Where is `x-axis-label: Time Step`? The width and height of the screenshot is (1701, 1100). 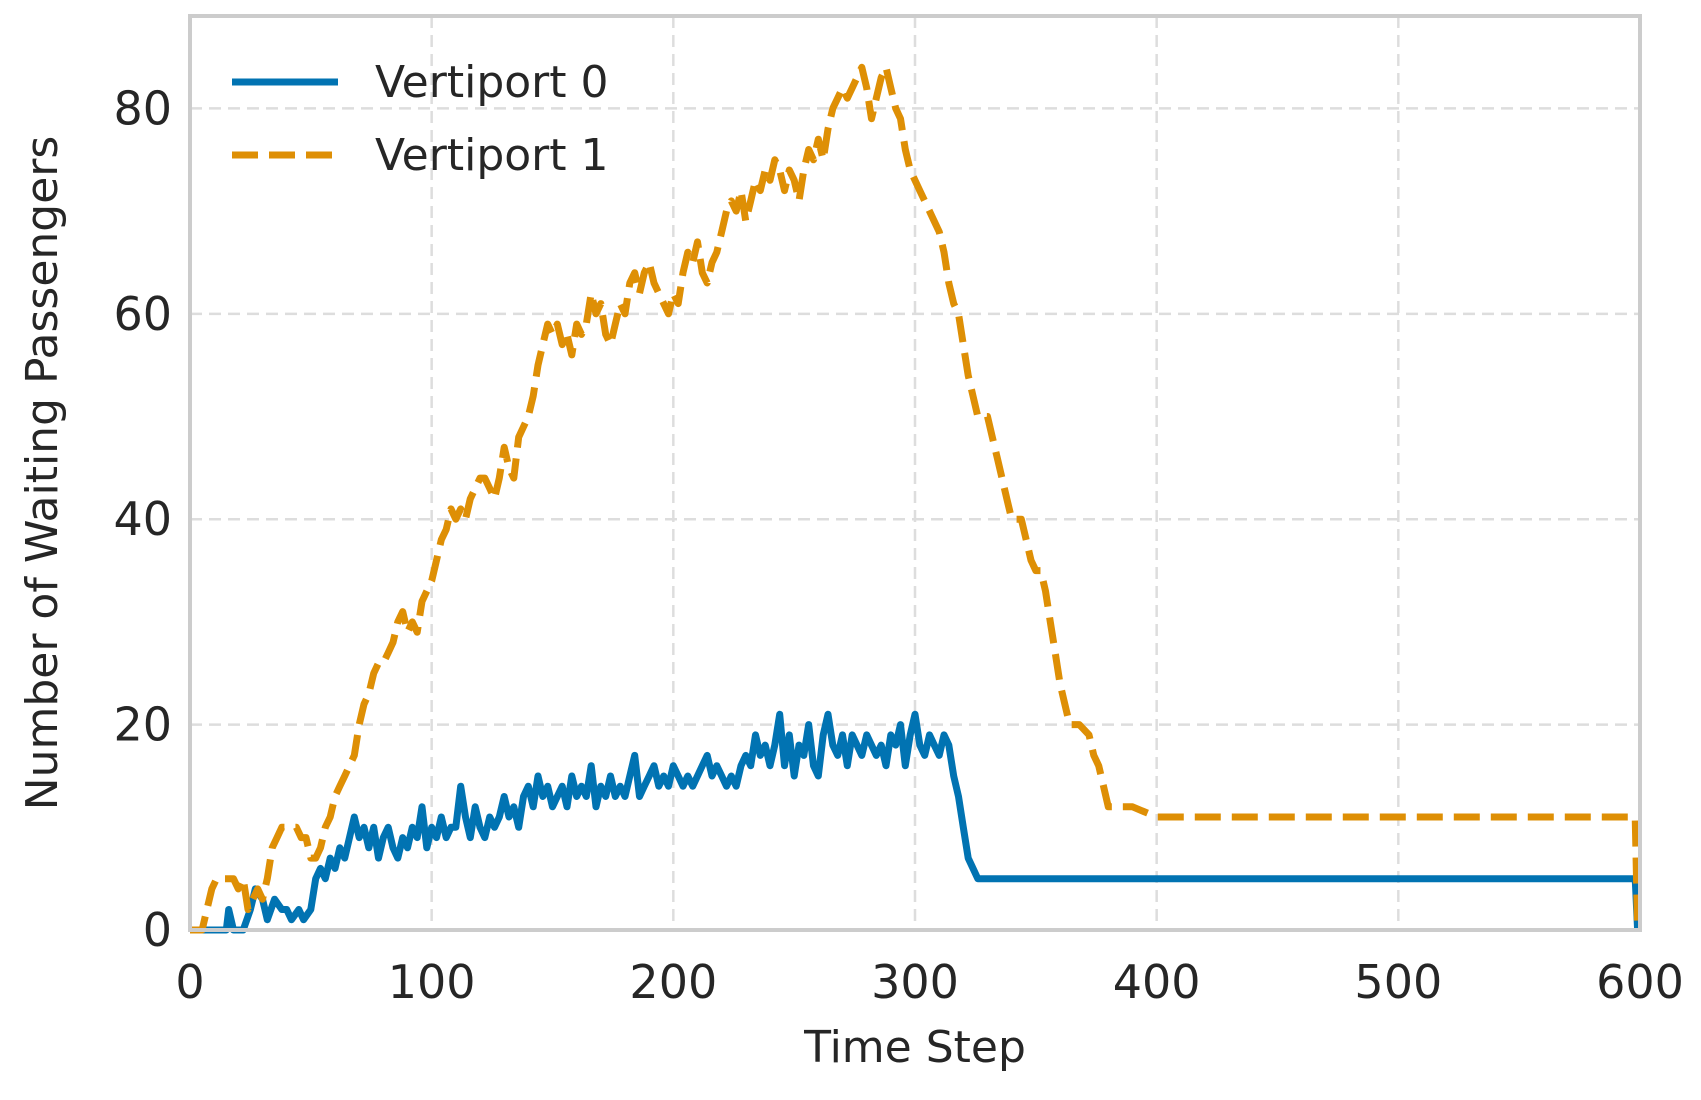
x-axis-label: Time Step is located at coordinates (914, 1047).